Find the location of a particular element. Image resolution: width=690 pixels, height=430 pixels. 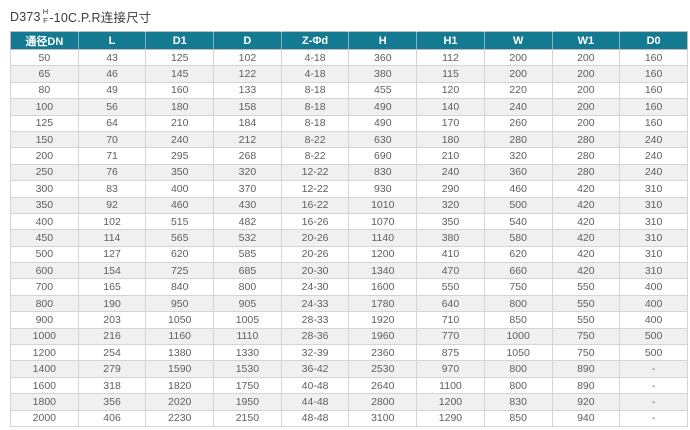

table-cell: 318 is located at coordinates (112, 385).